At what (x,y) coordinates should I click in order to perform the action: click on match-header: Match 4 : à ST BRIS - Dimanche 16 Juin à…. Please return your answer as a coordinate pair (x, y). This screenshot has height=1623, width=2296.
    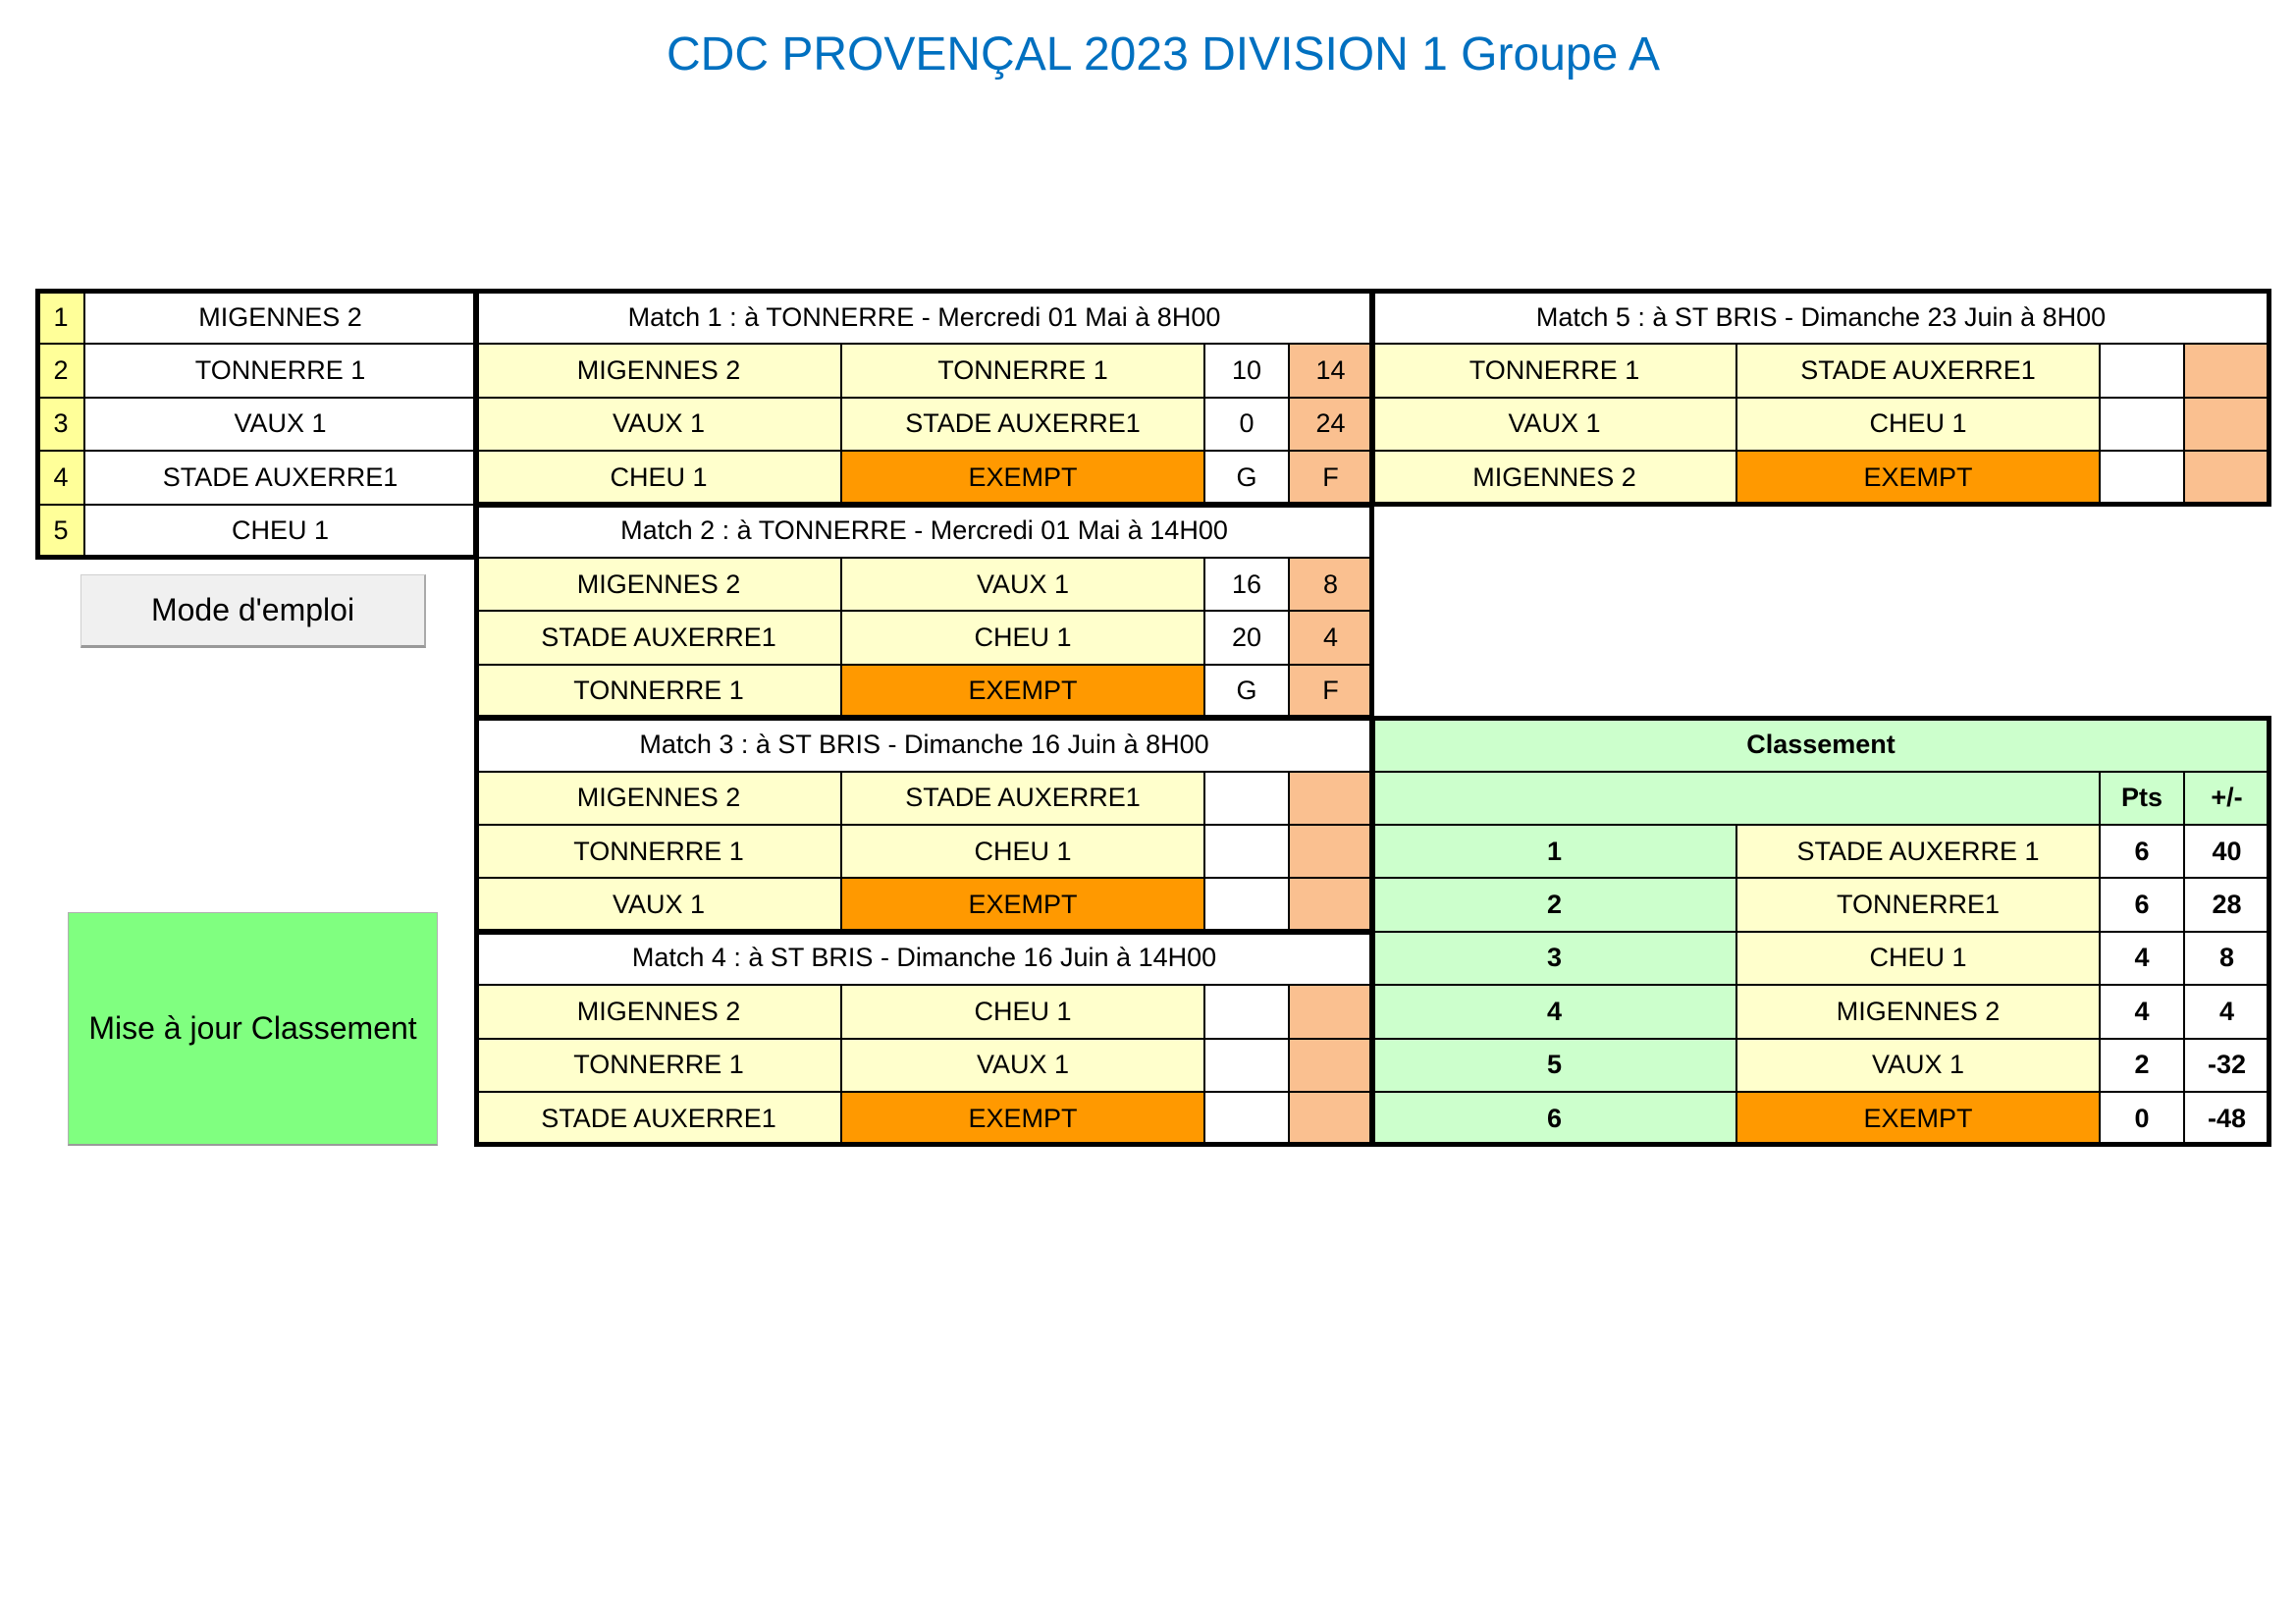
    Looking at the image, I should click on (924, 958).